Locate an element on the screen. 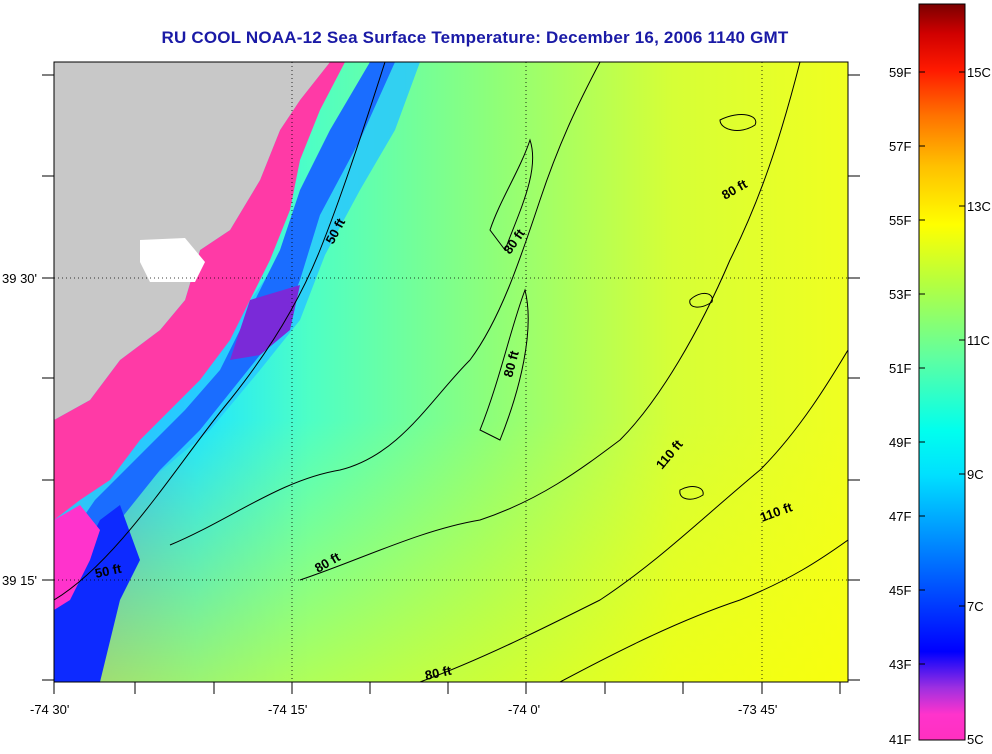  colorbar-f-label: 49F is located at coordinates (900, 442).